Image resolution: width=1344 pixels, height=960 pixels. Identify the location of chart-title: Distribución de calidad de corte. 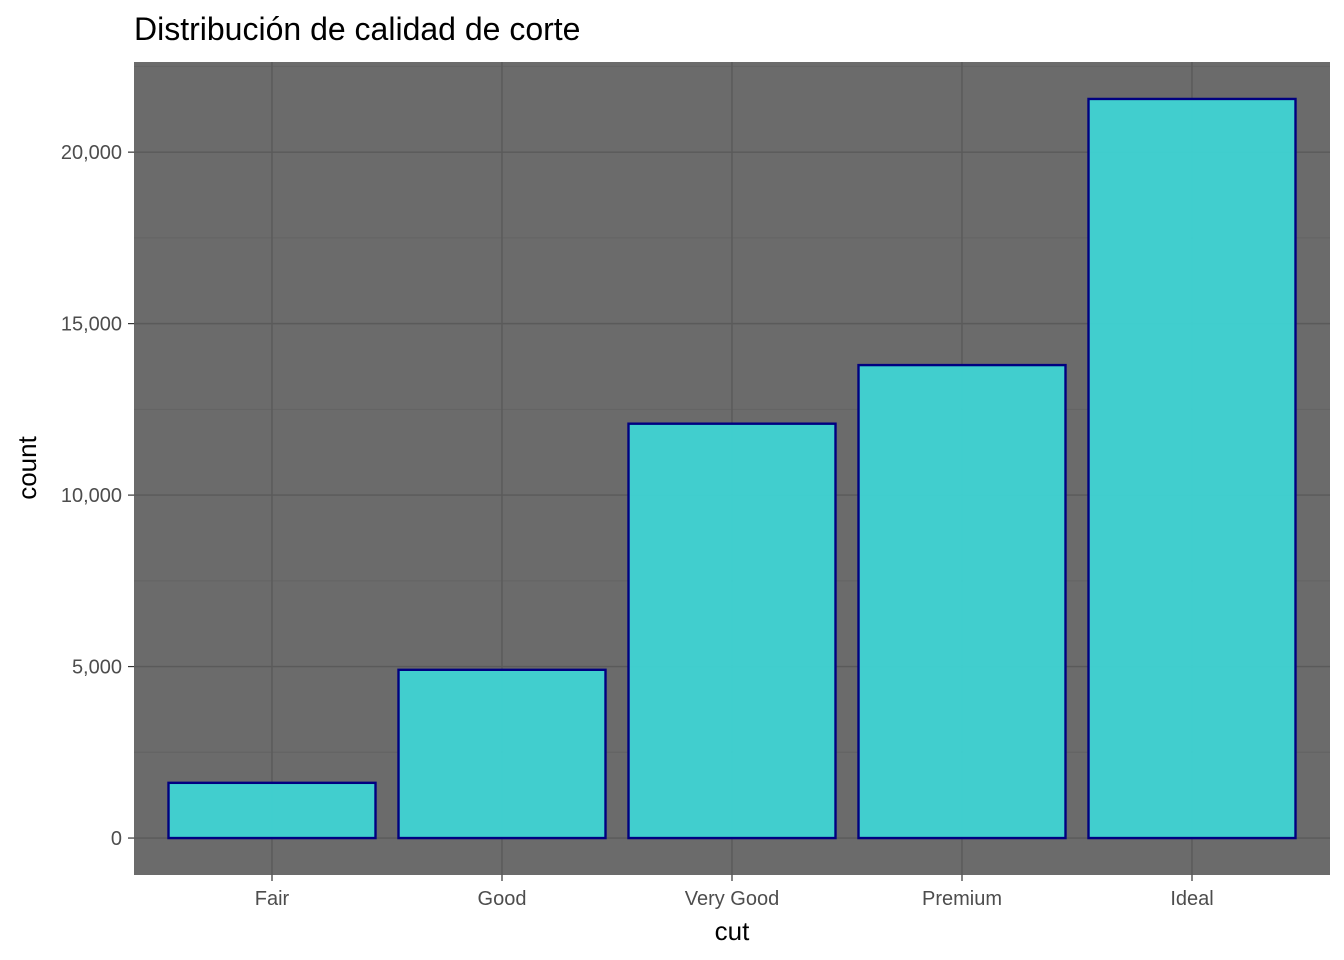
(357, 29).